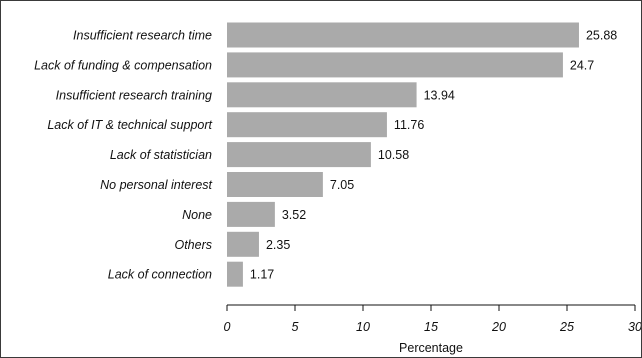 This screenshot has height=358, width=642. What do you see at coordinates (262, 275) in the screenshot?
I see `value-label: 1.17` at bounding box center [262, 275].